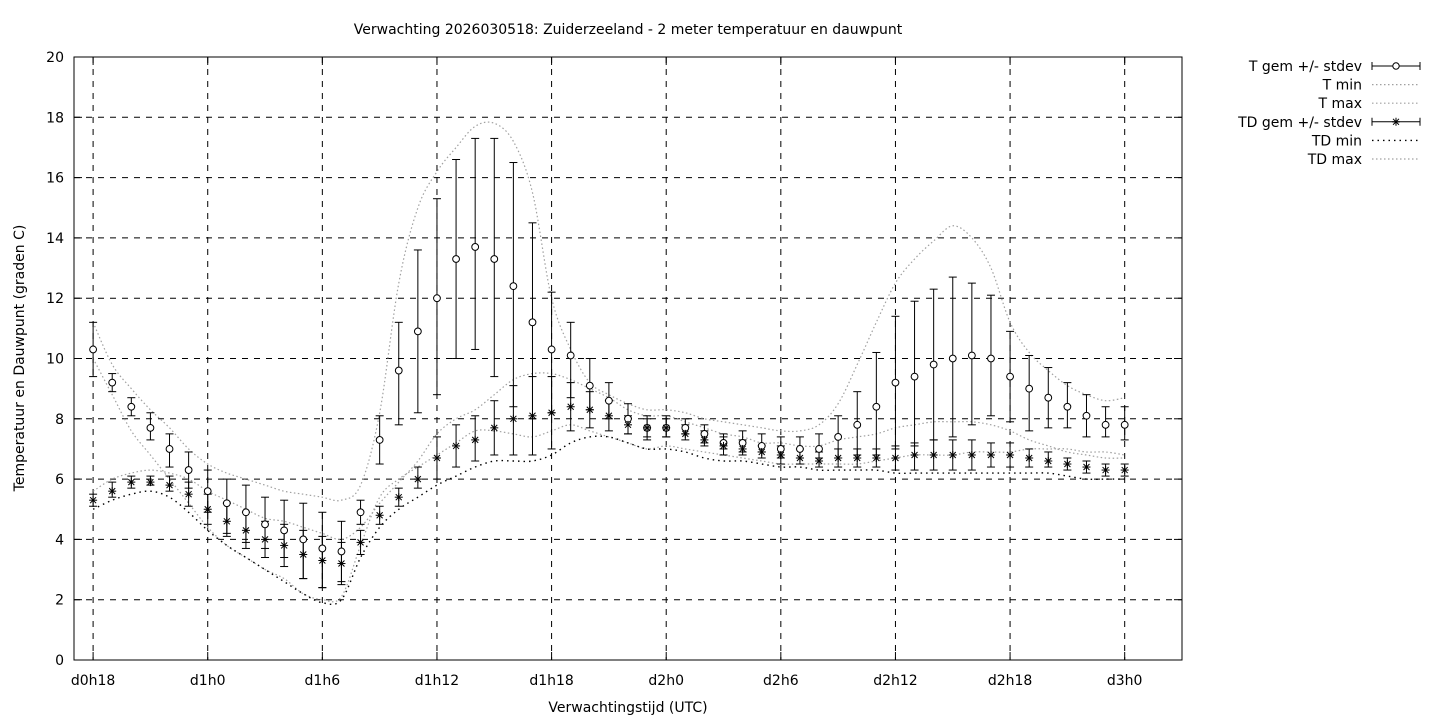 This screenshot has height=720, width=1440. I want to click on x-tick-label: d1h6, so click(323, 681).